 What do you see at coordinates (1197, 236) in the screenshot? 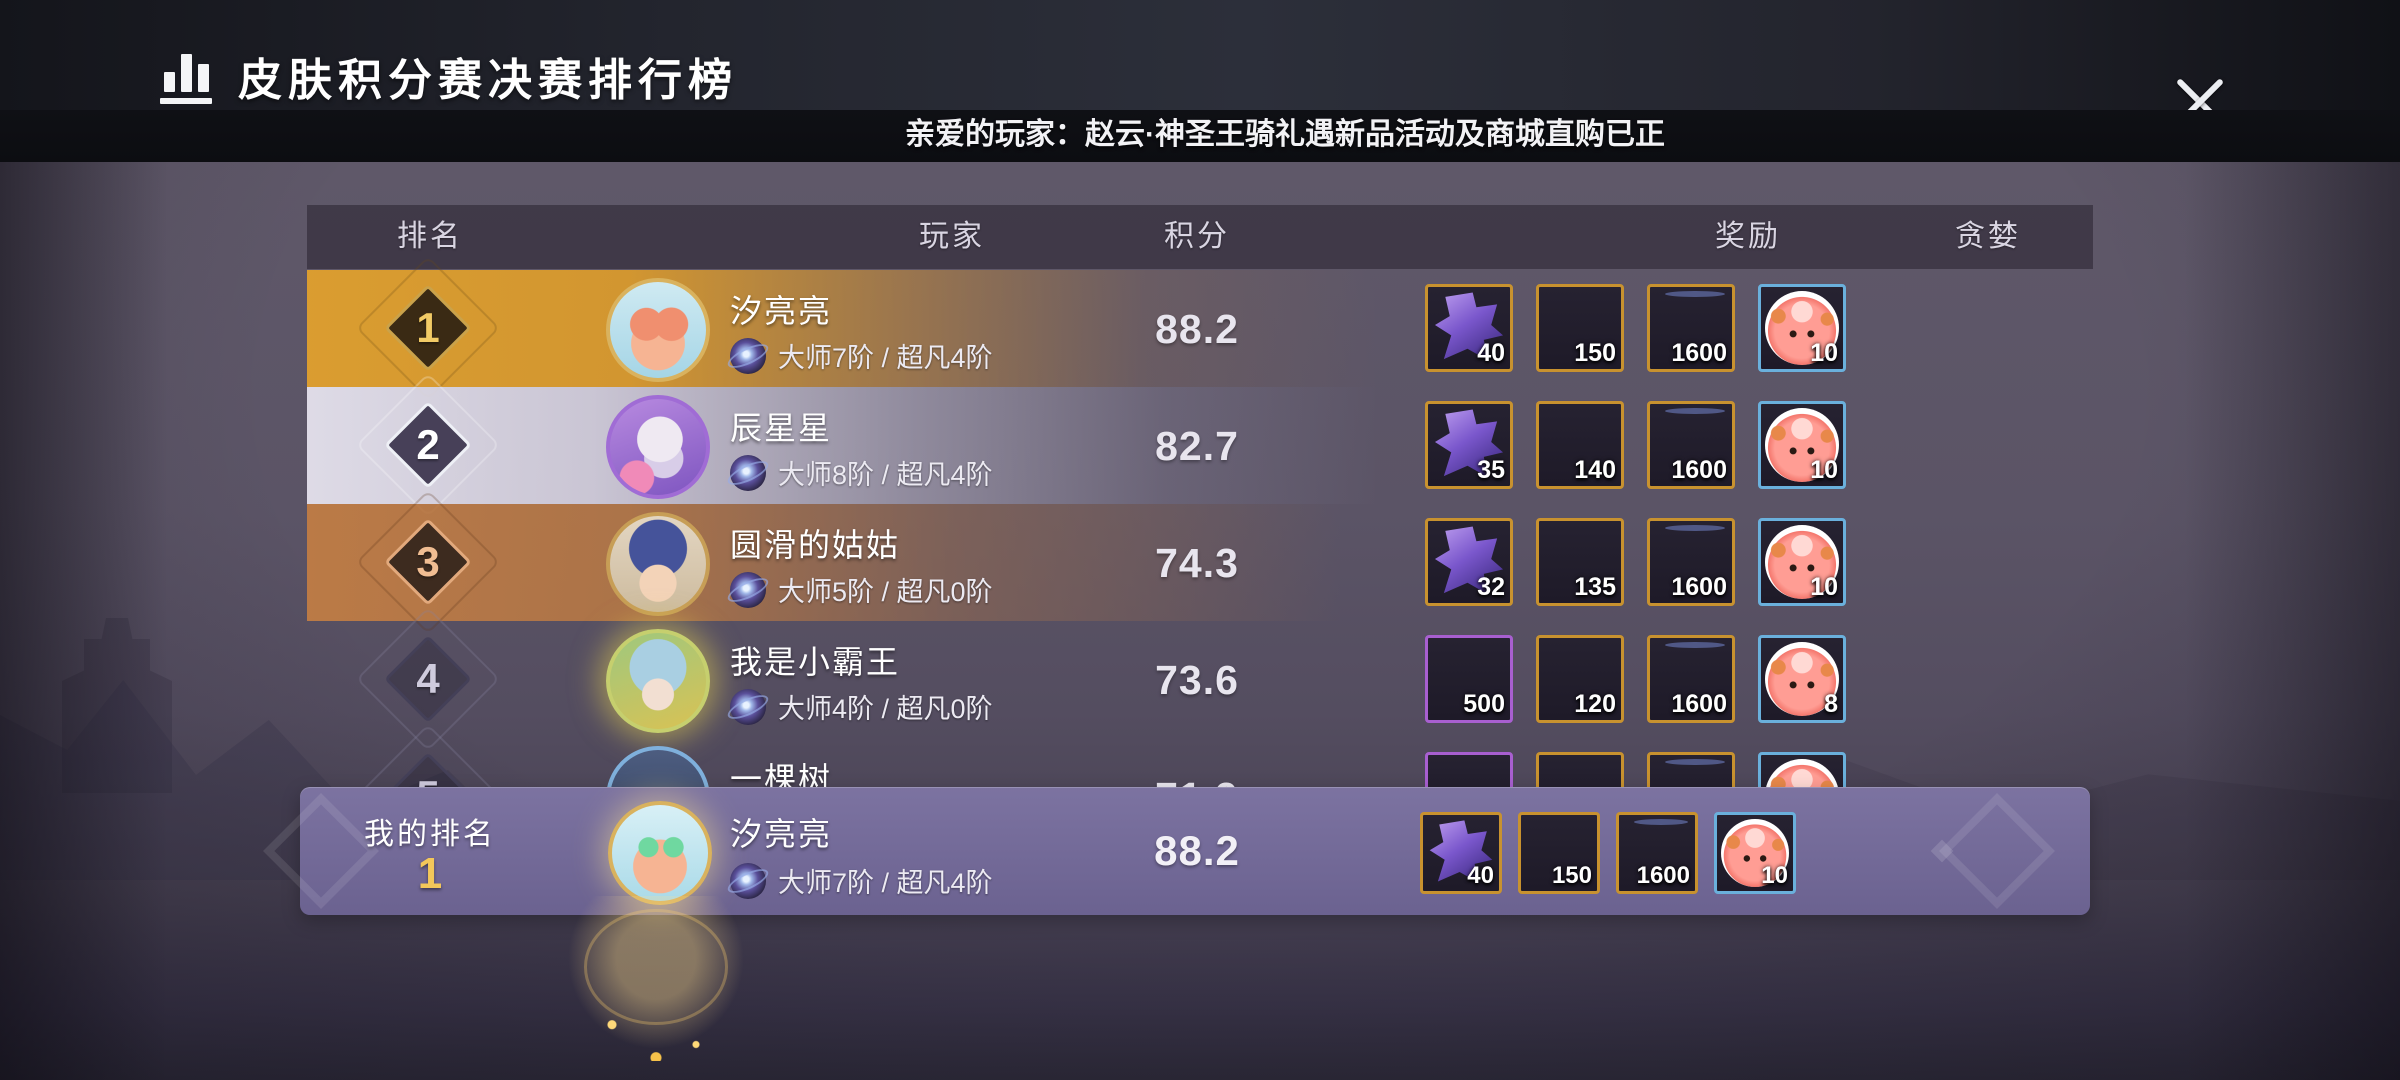
I see `column-score: 积分` at bounding box center [1197, 236].